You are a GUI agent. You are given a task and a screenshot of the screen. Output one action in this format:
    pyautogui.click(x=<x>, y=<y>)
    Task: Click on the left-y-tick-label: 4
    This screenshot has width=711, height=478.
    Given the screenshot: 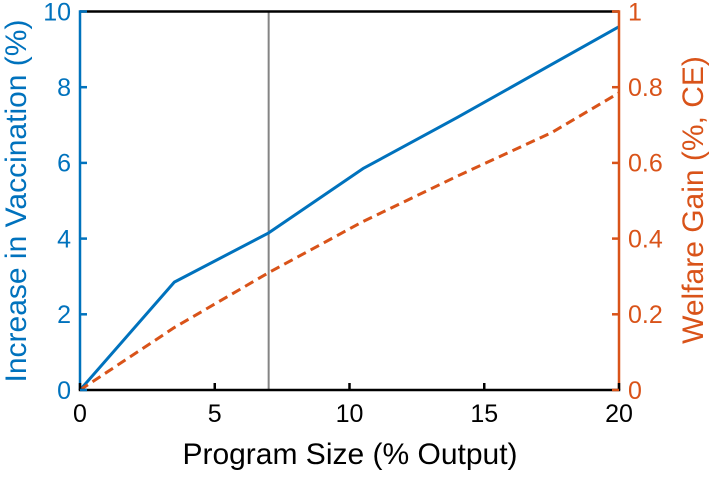 What is the action you would take?
    pyautogui.click(x=64, y=239)
    